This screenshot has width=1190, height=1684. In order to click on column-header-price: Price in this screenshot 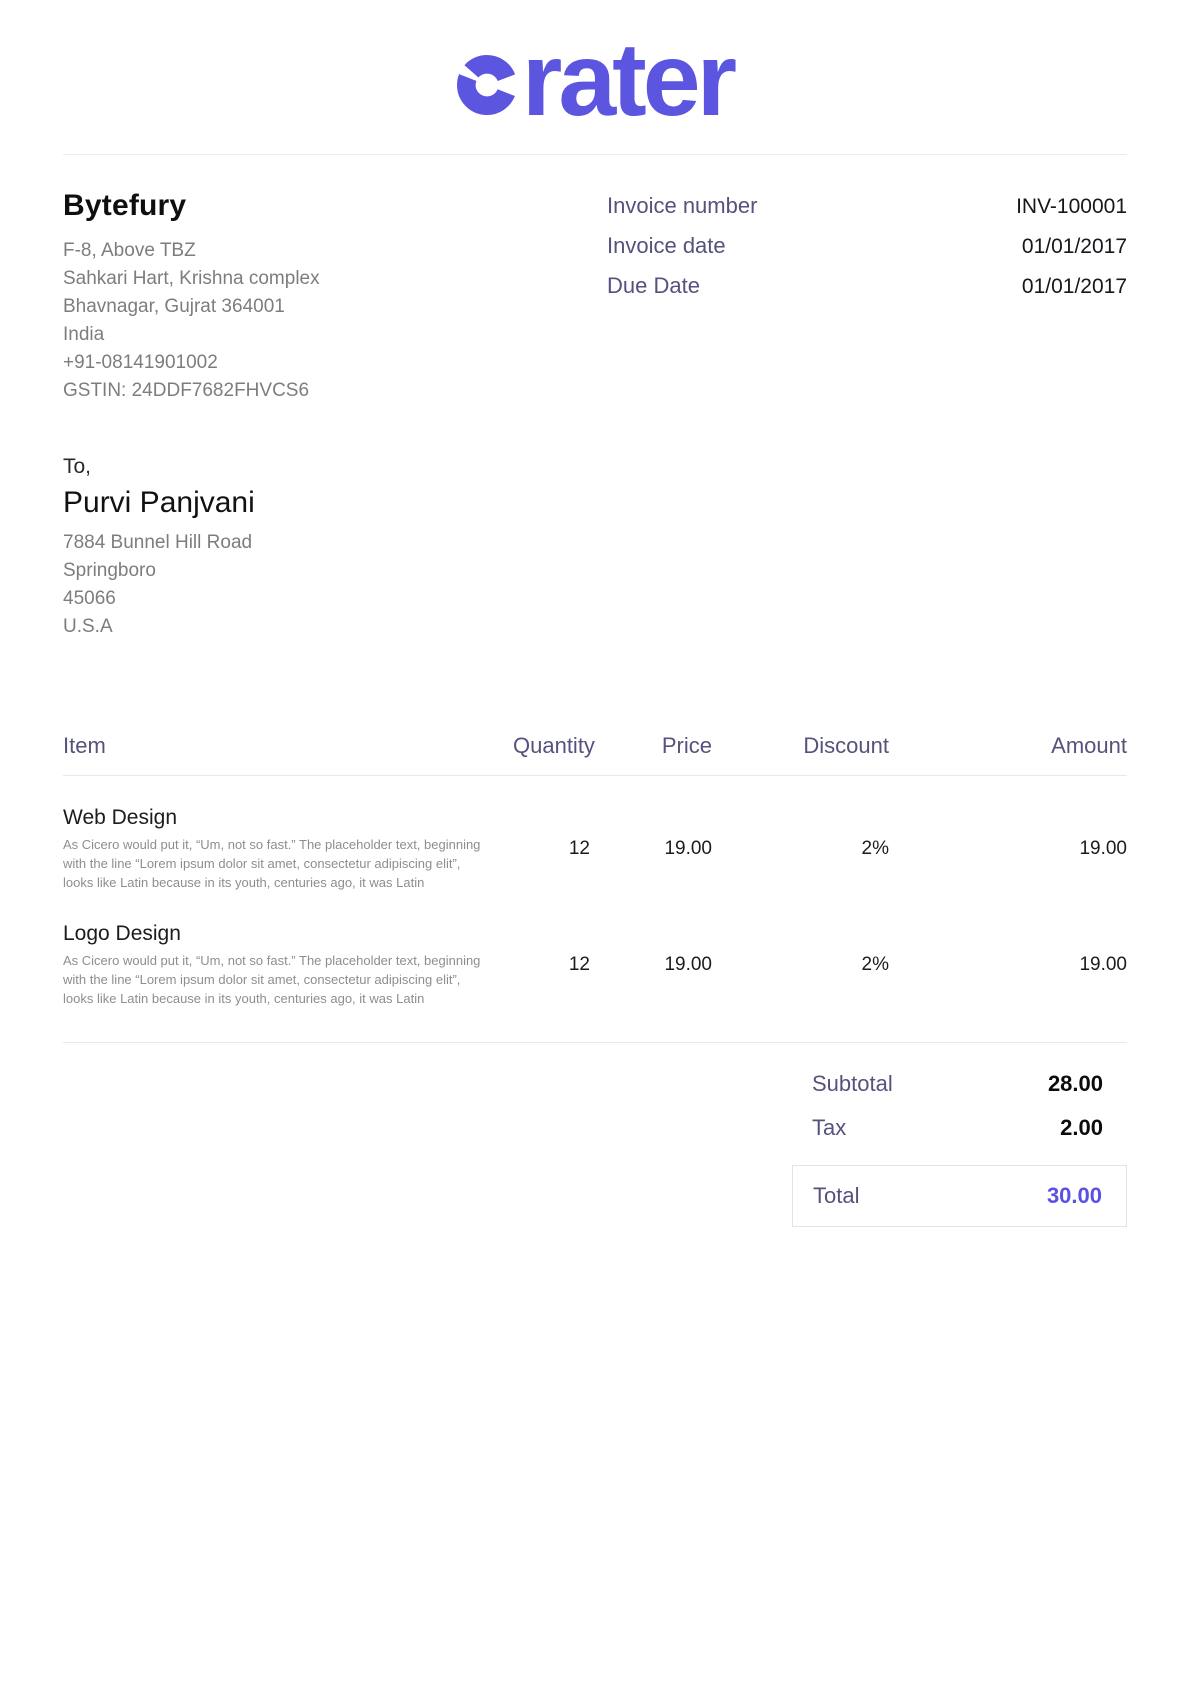, I will do `click(686, 745)`.